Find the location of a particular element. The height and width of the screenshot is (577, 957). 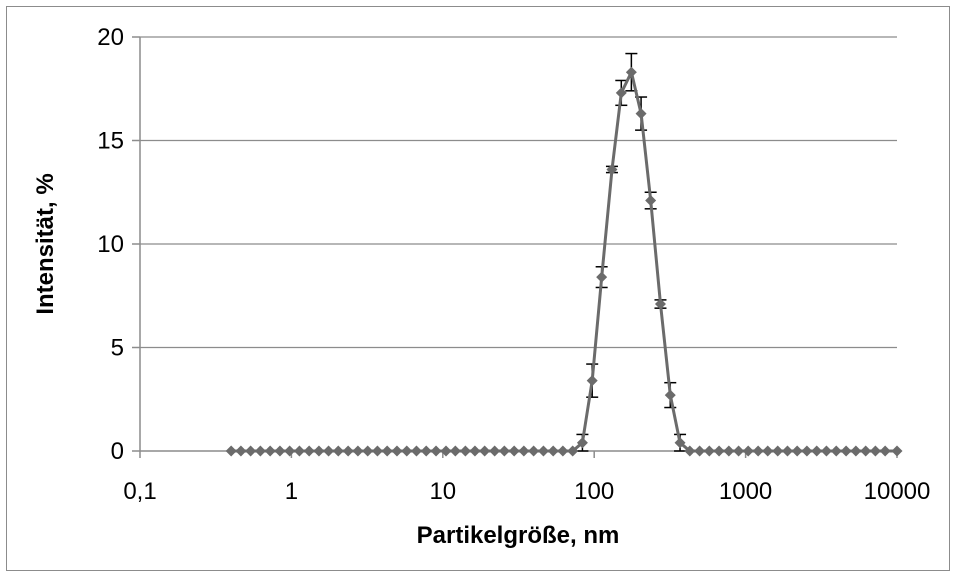

x-axis-title: Partikelgröße, nm is located at coordinates (518, 535).